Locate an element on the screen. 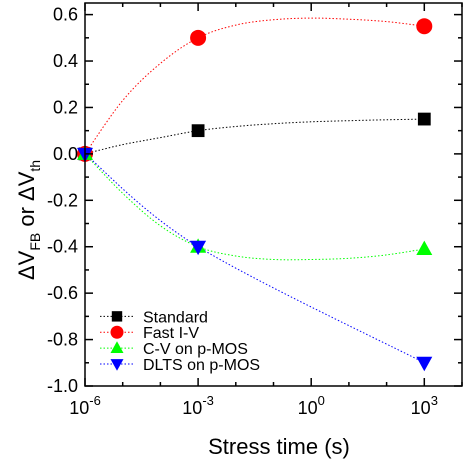  y-axis-title-mid: or ΔV is located at coordinates (26, 201).